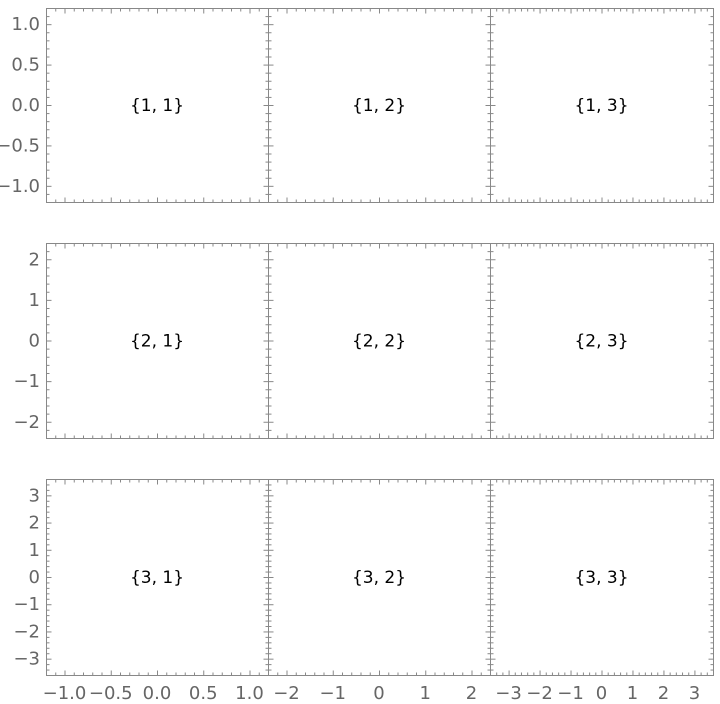  Describe the element at coordinates (157, 106) in the screenshot. I see `panel-label: {1, 1}` at that location.